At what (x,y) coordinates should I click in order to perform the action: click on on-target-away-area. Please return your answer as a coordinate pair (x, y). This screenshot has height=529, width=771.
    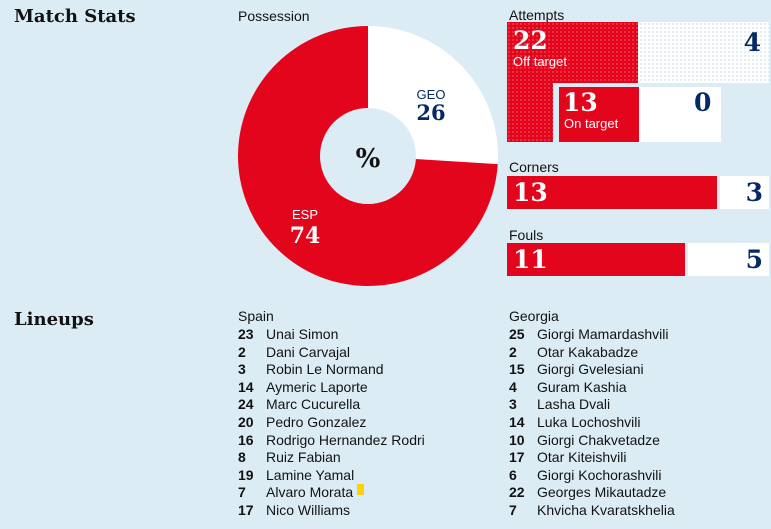
    Looking at the image, I should click on (680, 114).